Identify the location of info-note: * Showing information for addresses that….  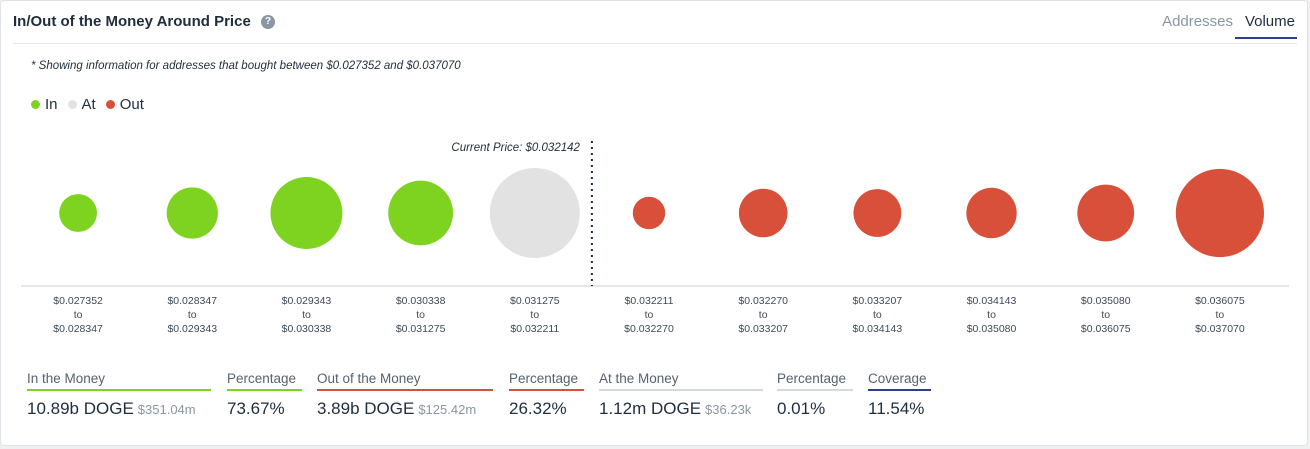
(246, 66).